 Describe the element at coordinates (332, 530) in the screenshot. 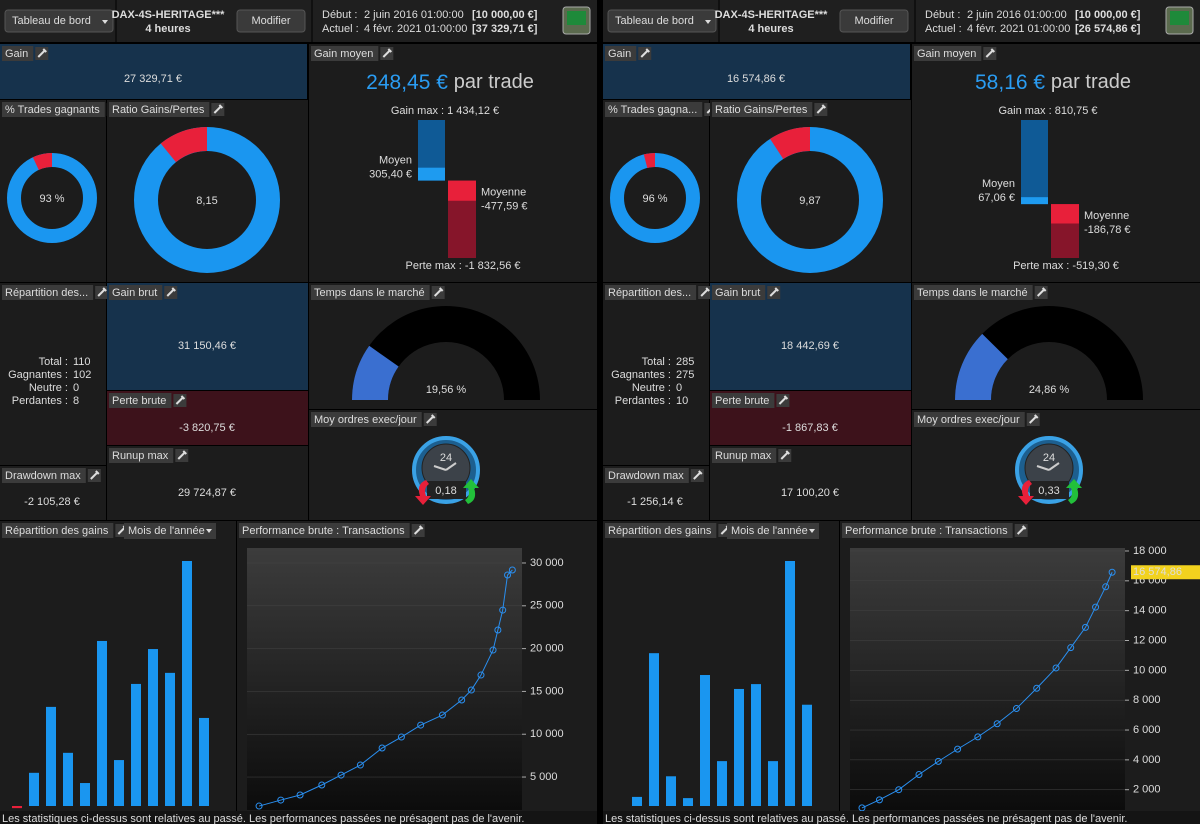

I see `panel-title: Performance brute : Transactions` at that location.